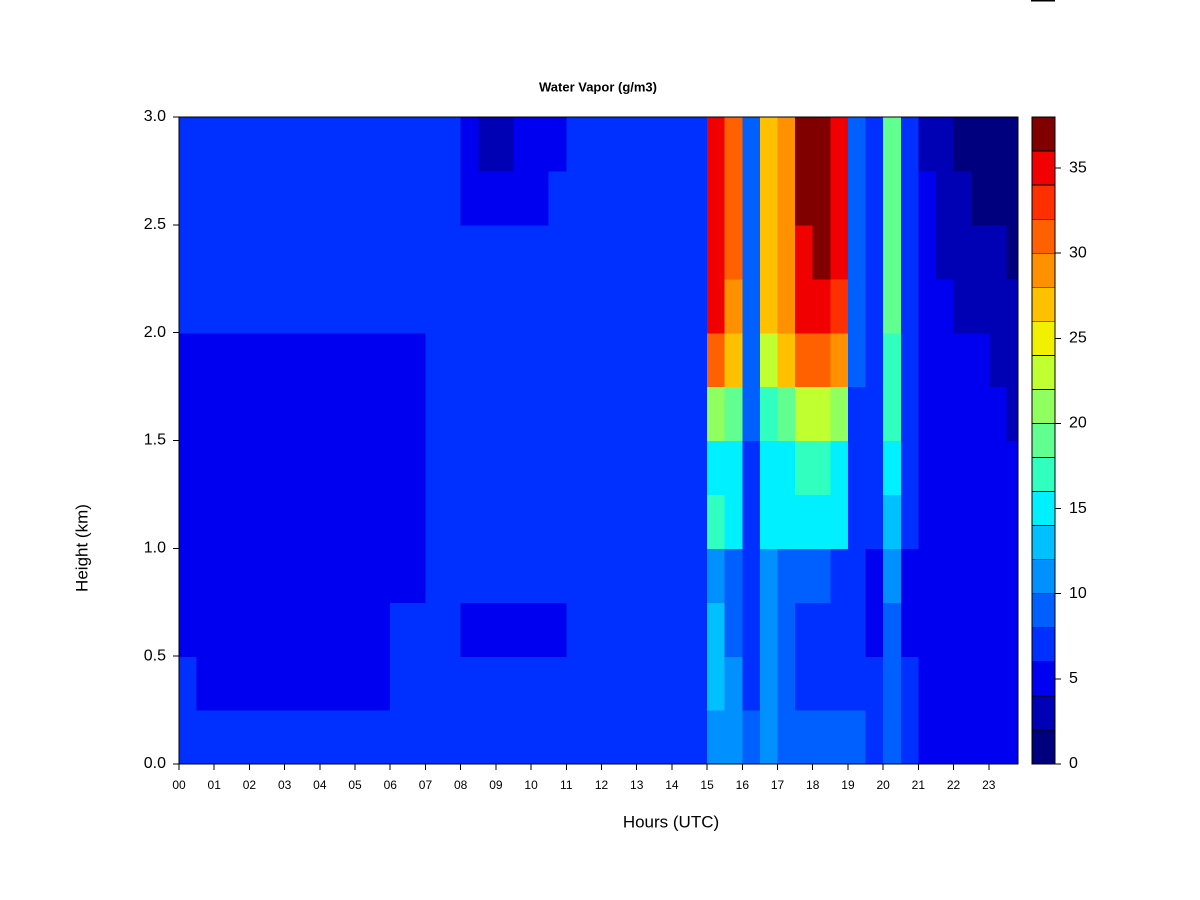  Describe the element at coordinates (155, 763) in the screenshot. I see `y-tick-label: 0.0` at that location.